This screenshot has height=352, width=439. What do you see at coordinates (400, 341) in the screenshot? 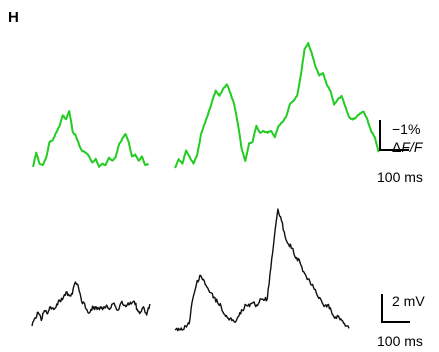
I see `voltage-time-label: 100 ms` at bounding box center [400, 341].